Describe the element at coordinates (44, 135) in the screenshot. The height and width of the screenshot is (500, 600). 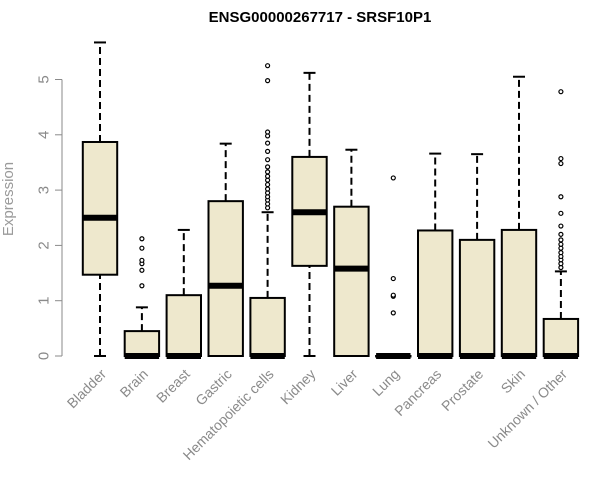
I see `y-tick-label: 4` at that location.